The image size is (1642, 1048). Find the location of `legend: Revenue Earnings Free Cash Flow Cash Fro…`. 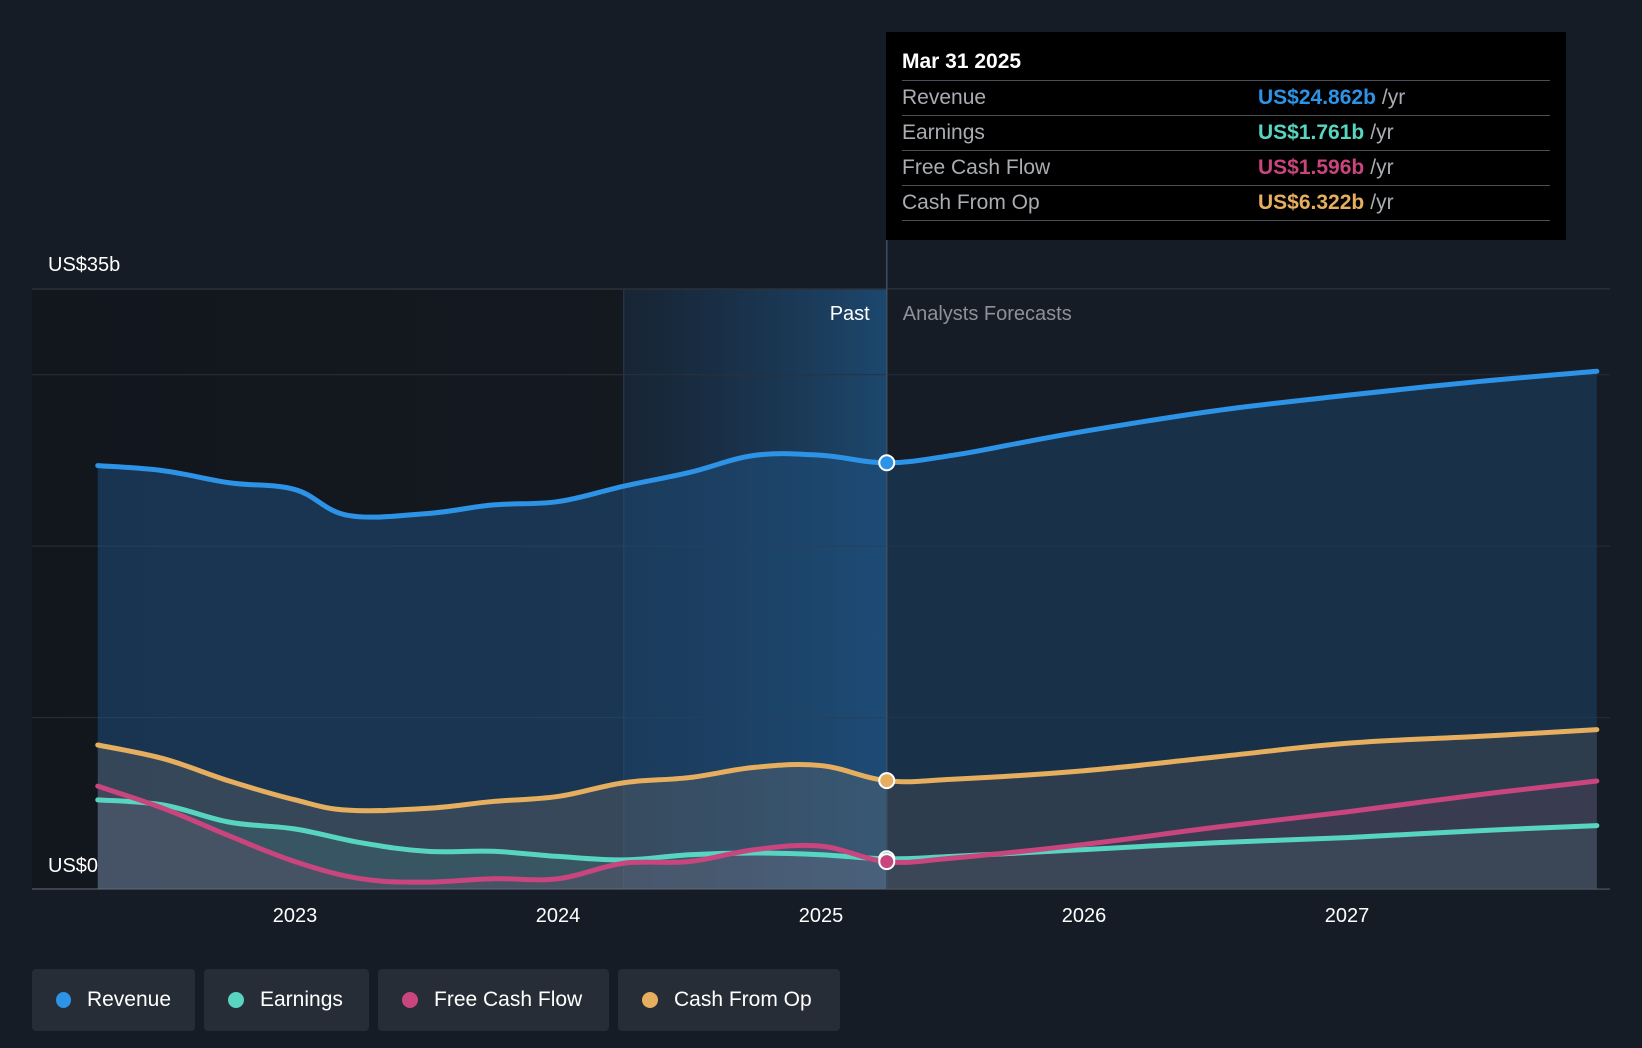

legend: Revenue Earnings Free Cash Flow Cash Fro… is located at coordinates (440, 1000).